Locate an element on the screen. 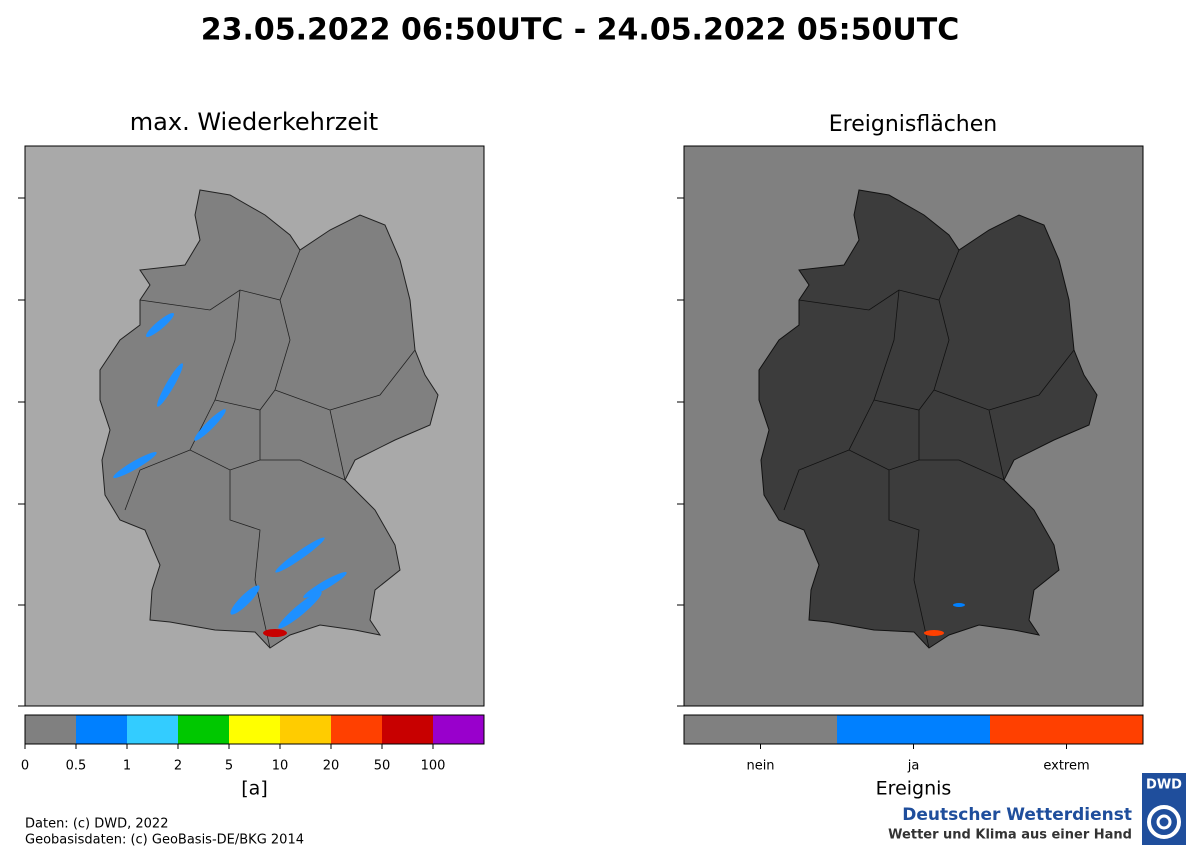 The image size is (1200, 864). colorbar-tick-label: 0.5 is located at coordinates (76, 766).